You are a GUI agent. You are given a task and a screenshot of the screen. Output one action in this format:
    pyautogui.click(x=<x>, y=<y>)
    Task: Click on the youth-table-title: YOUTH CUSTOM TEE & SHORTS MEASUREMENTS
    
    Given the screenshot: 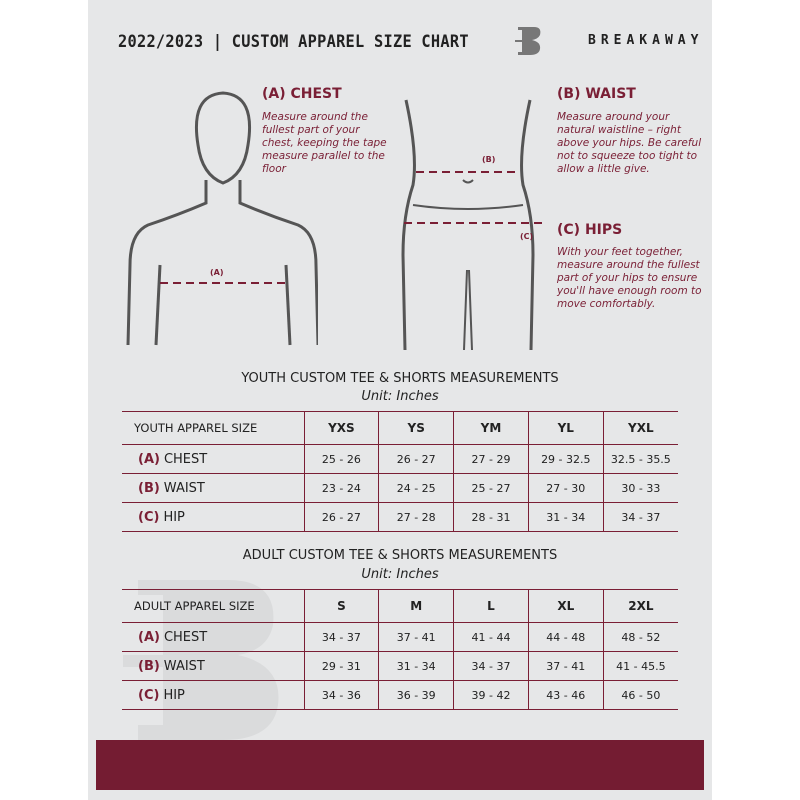 What is the action you would take?
    pyautogui.click(x=400, y=378)
    